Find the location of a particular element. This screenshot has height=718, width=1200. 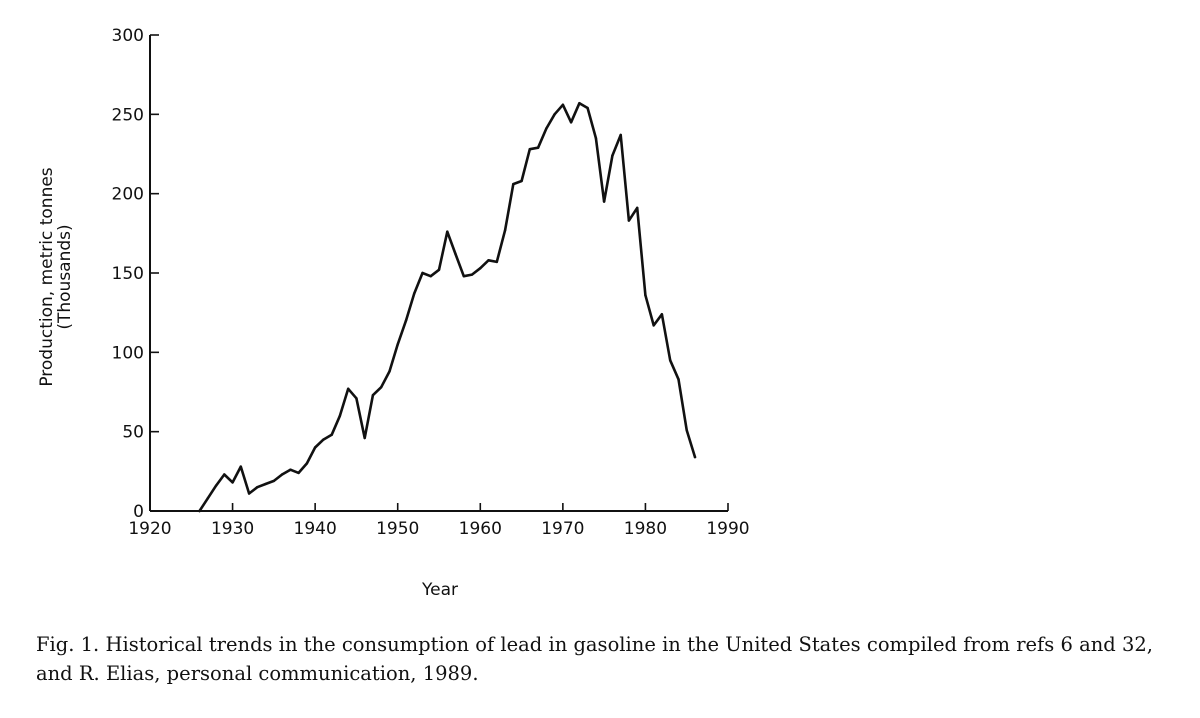

data-point-1986 is located at coordinates (695, 457).